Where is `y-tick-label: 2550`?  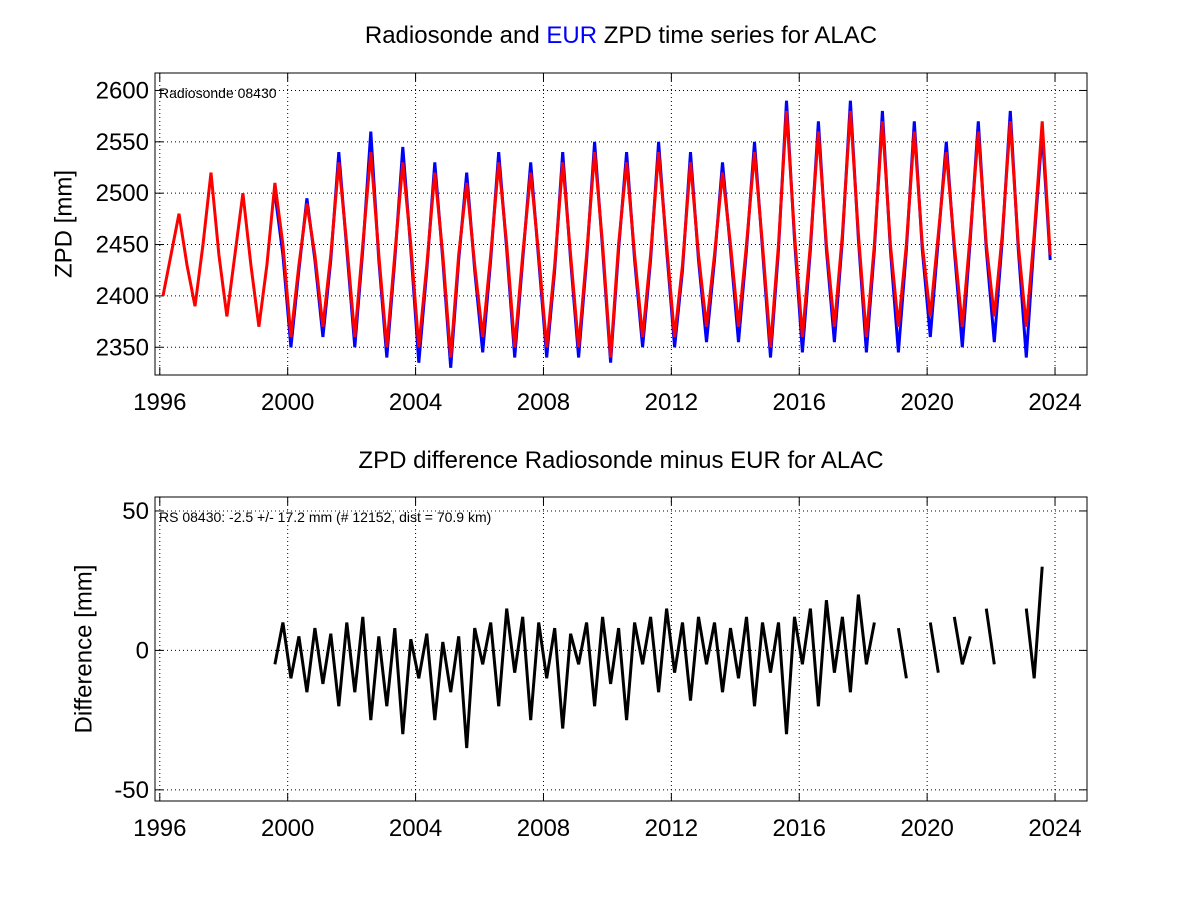 y-tick-label: 2550 is located at coordinates (122, 142).